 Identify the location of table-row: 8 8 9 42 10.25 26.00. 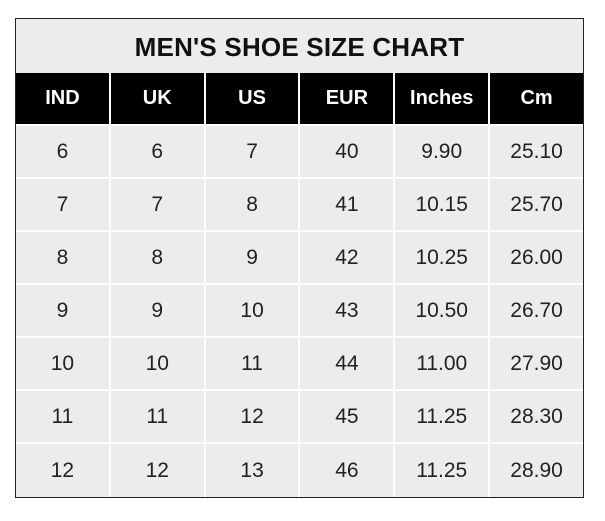
(299, 258).